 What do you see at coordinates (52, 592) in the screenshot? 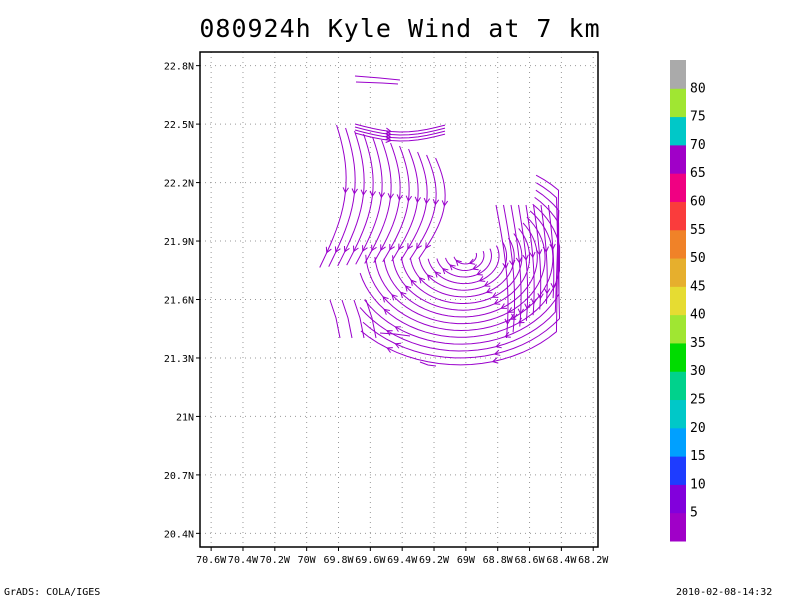
I see `footer-credit: GrADS: COLA/IGES` at bounding box center [52, 592].